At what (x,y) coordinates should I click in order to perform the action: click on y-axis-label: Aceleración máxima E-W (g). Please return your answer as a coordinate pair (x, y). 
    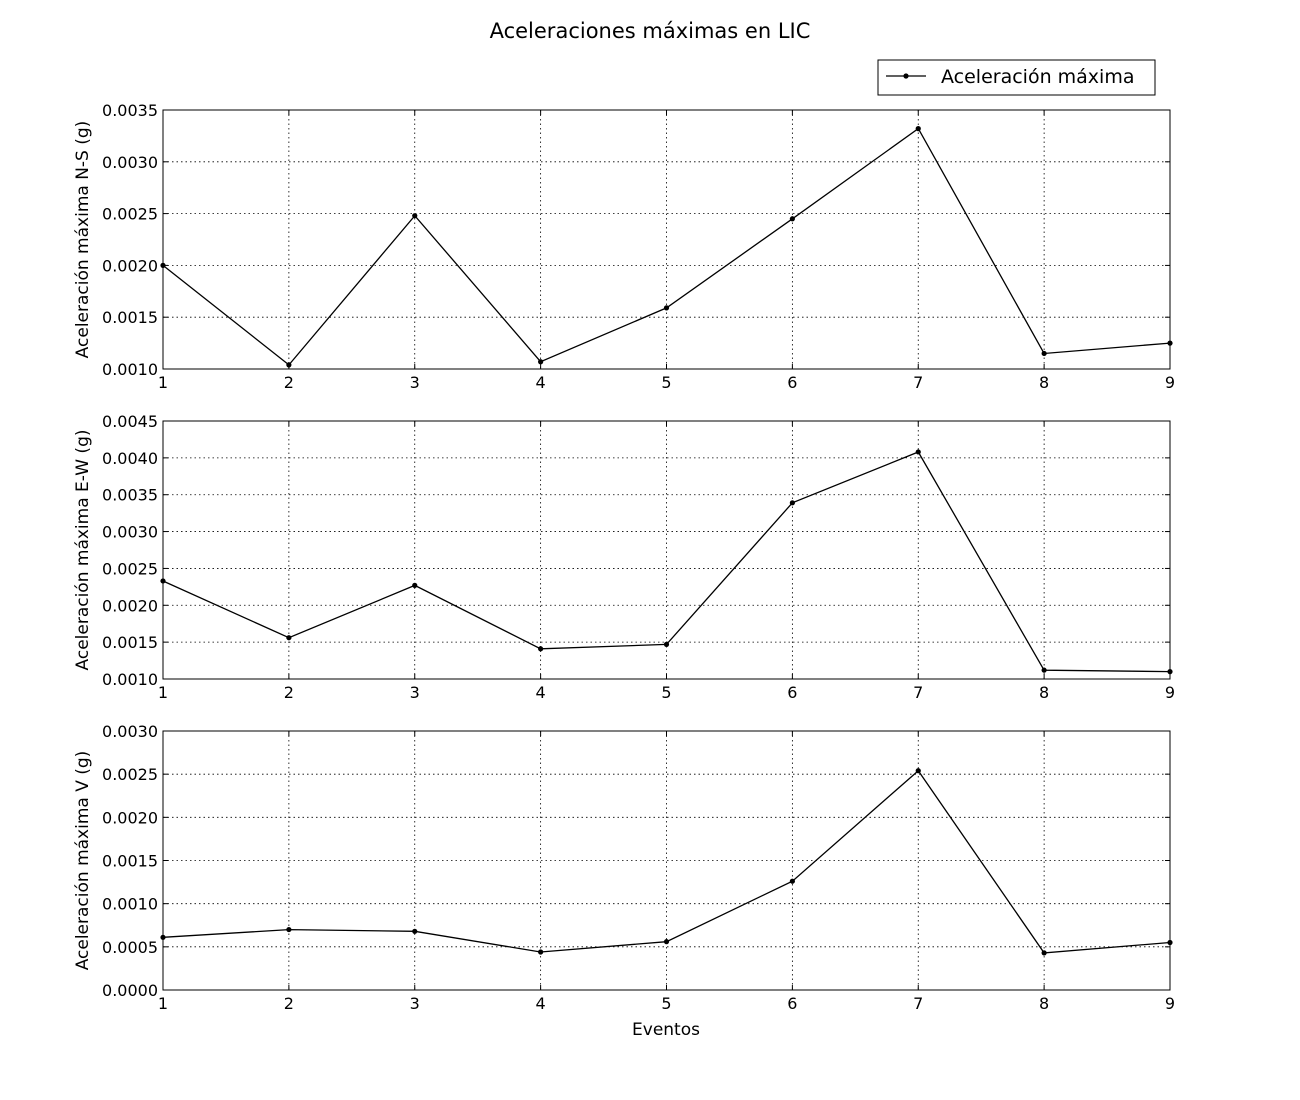
    Looking at the image, I should click on (83, 550).